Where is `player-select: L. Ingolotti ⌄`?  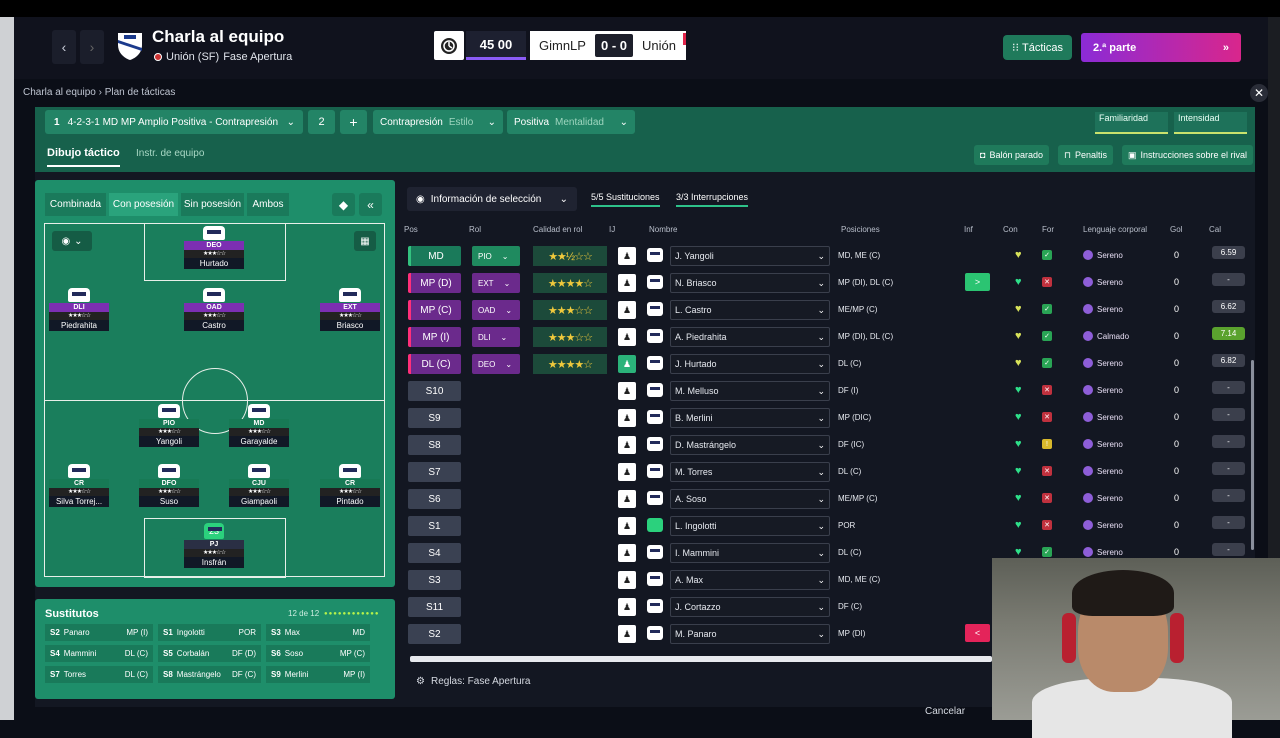 player-select: L. Ingolotti ⌄ is located at coordinates (750, 526).